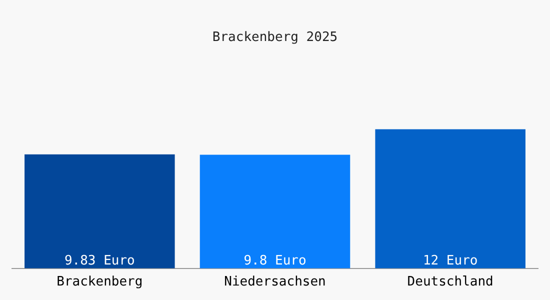  What do you see at coordinates (99, 282) in the screenshot?
I see `x-tick-label: Brackenberg` at bounding box center [99, 282].